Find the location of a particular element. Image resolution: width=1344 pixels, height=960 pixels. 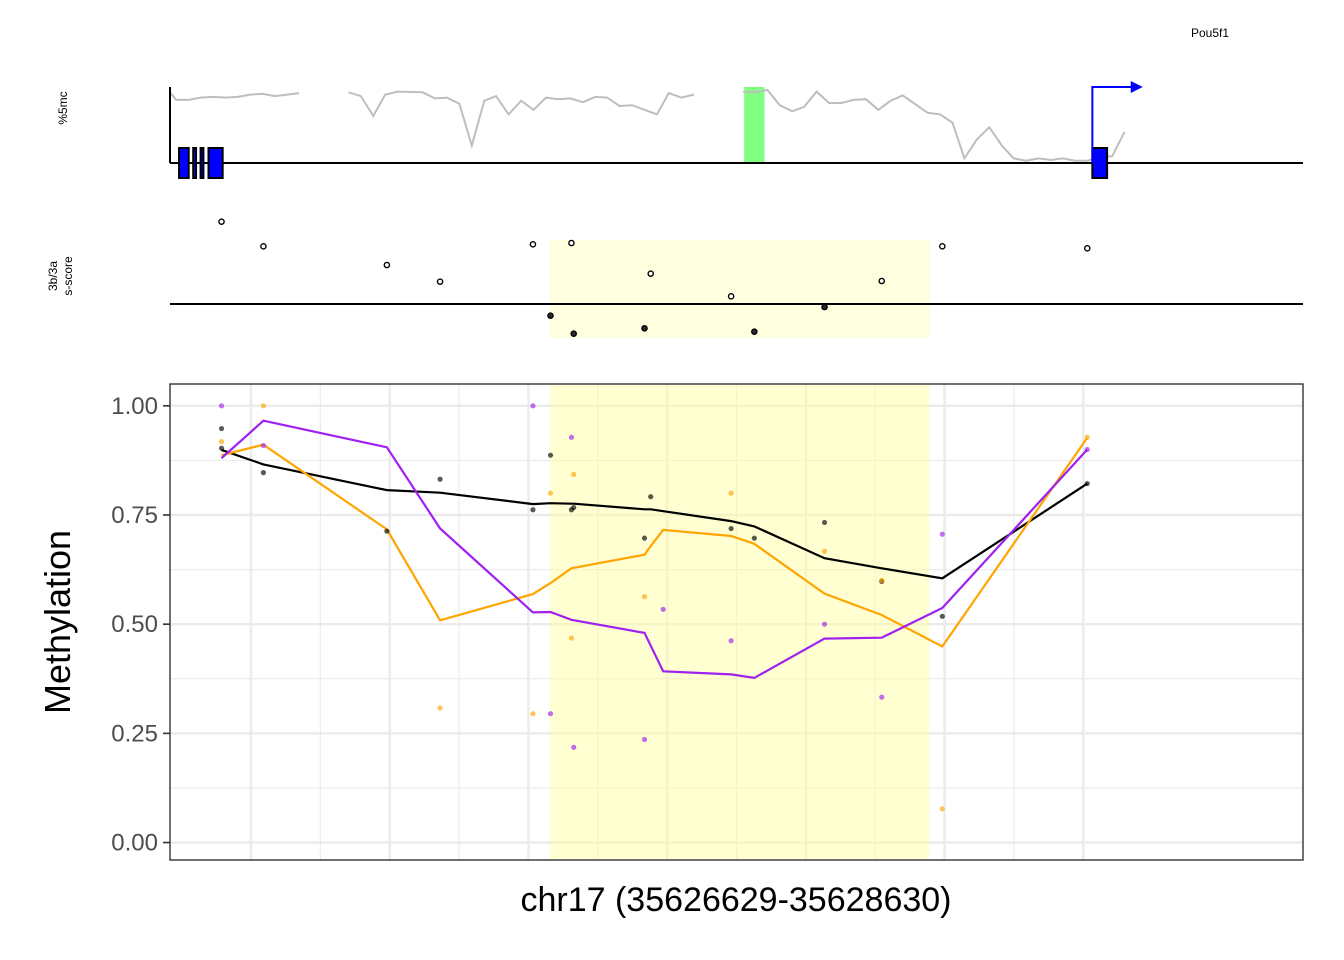

tss-arrow is located at coordinates (1117, 122).